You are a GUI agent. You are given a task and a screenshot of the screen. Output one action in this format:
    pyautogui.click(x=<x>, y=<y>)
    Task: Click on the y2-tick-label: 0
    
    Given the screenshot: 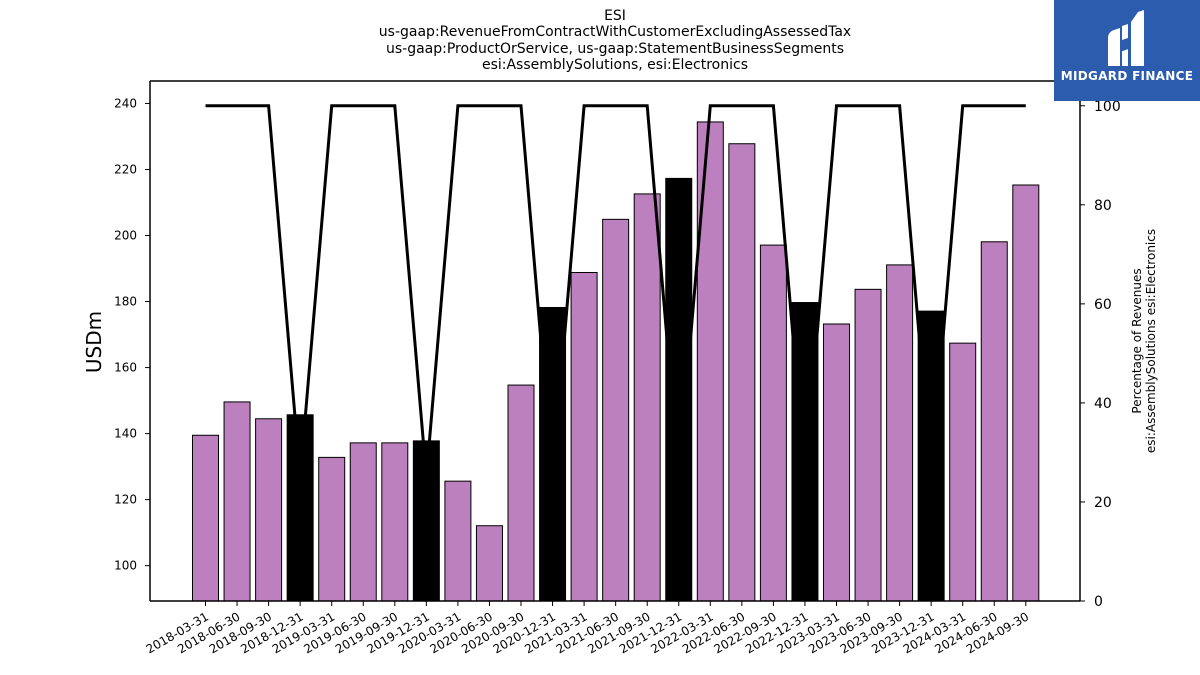 What is the action you would take?
    pyautogui.click(x=1098, y=602)
    